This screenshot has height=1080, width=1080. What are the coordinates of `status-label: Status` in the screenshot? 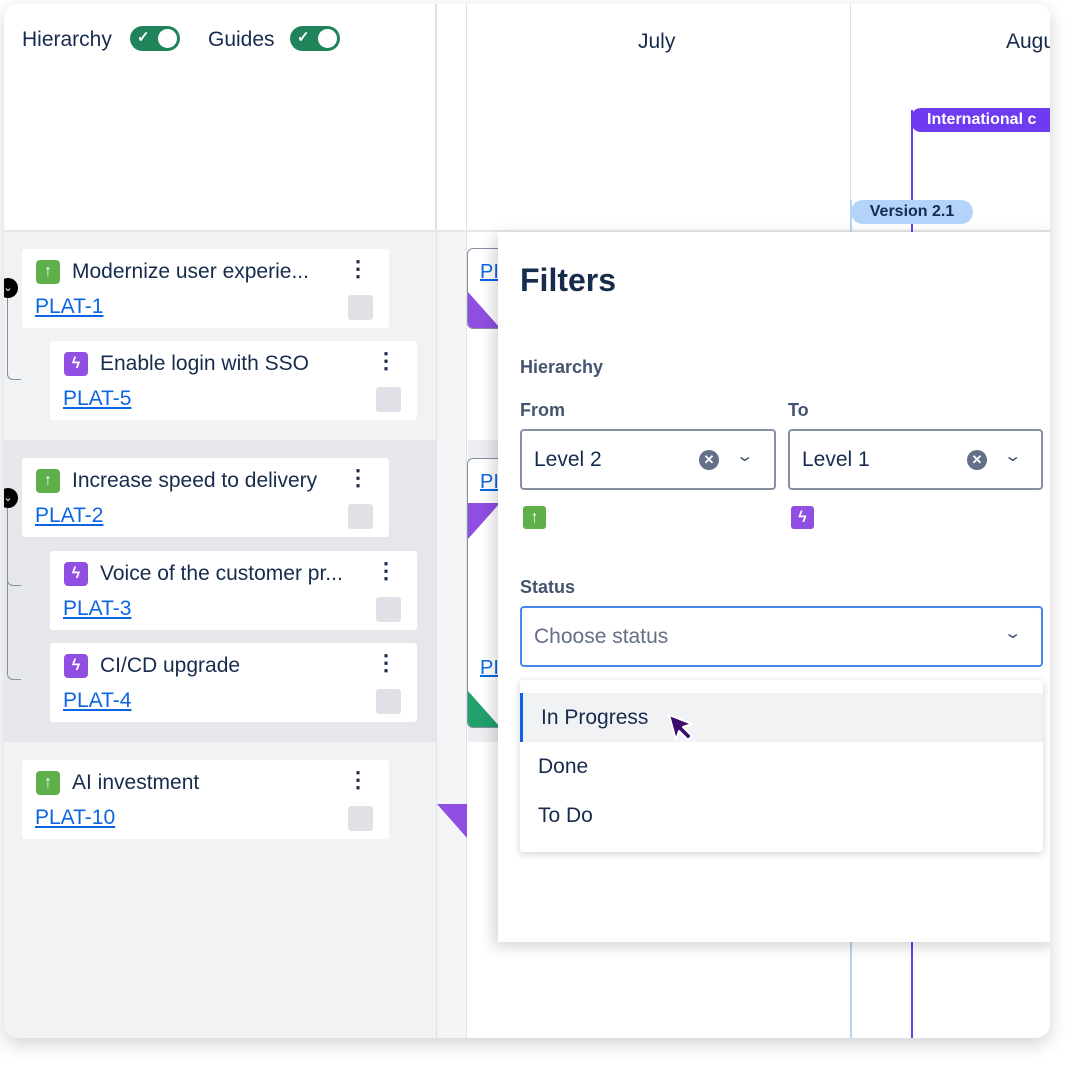 It's located at (548, 587).